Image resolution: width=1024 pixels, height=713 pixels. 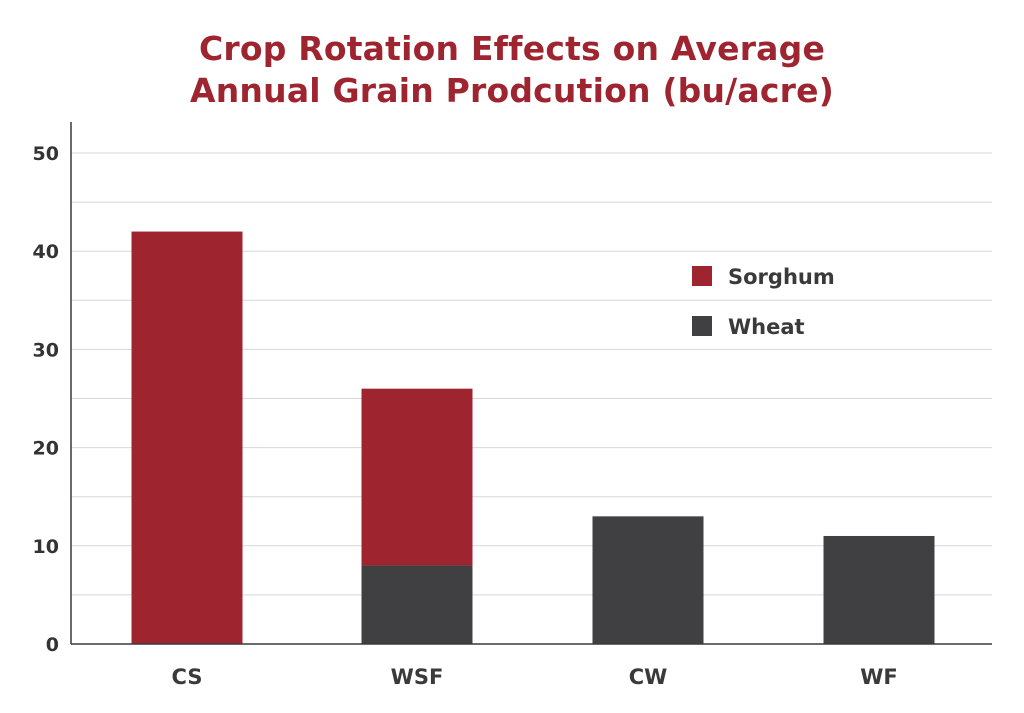 What do you see at coordinates (535, 677) in the screenshot?
I see `x-tick-labels: CS WSF CW WF` at bounding box center [535, 677].